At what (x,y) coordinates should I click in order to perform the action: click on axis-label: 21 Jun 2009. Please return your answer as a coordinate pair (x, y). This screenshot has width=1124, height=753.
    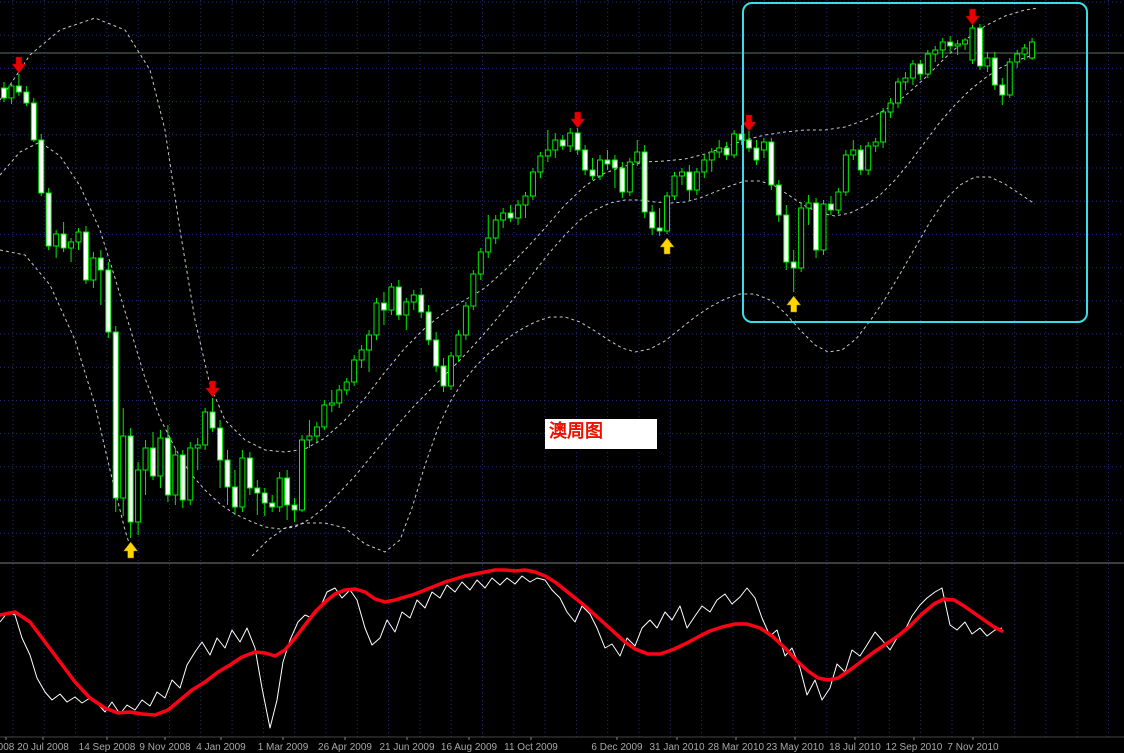
    Looking at the image, I should click on (406, 747).